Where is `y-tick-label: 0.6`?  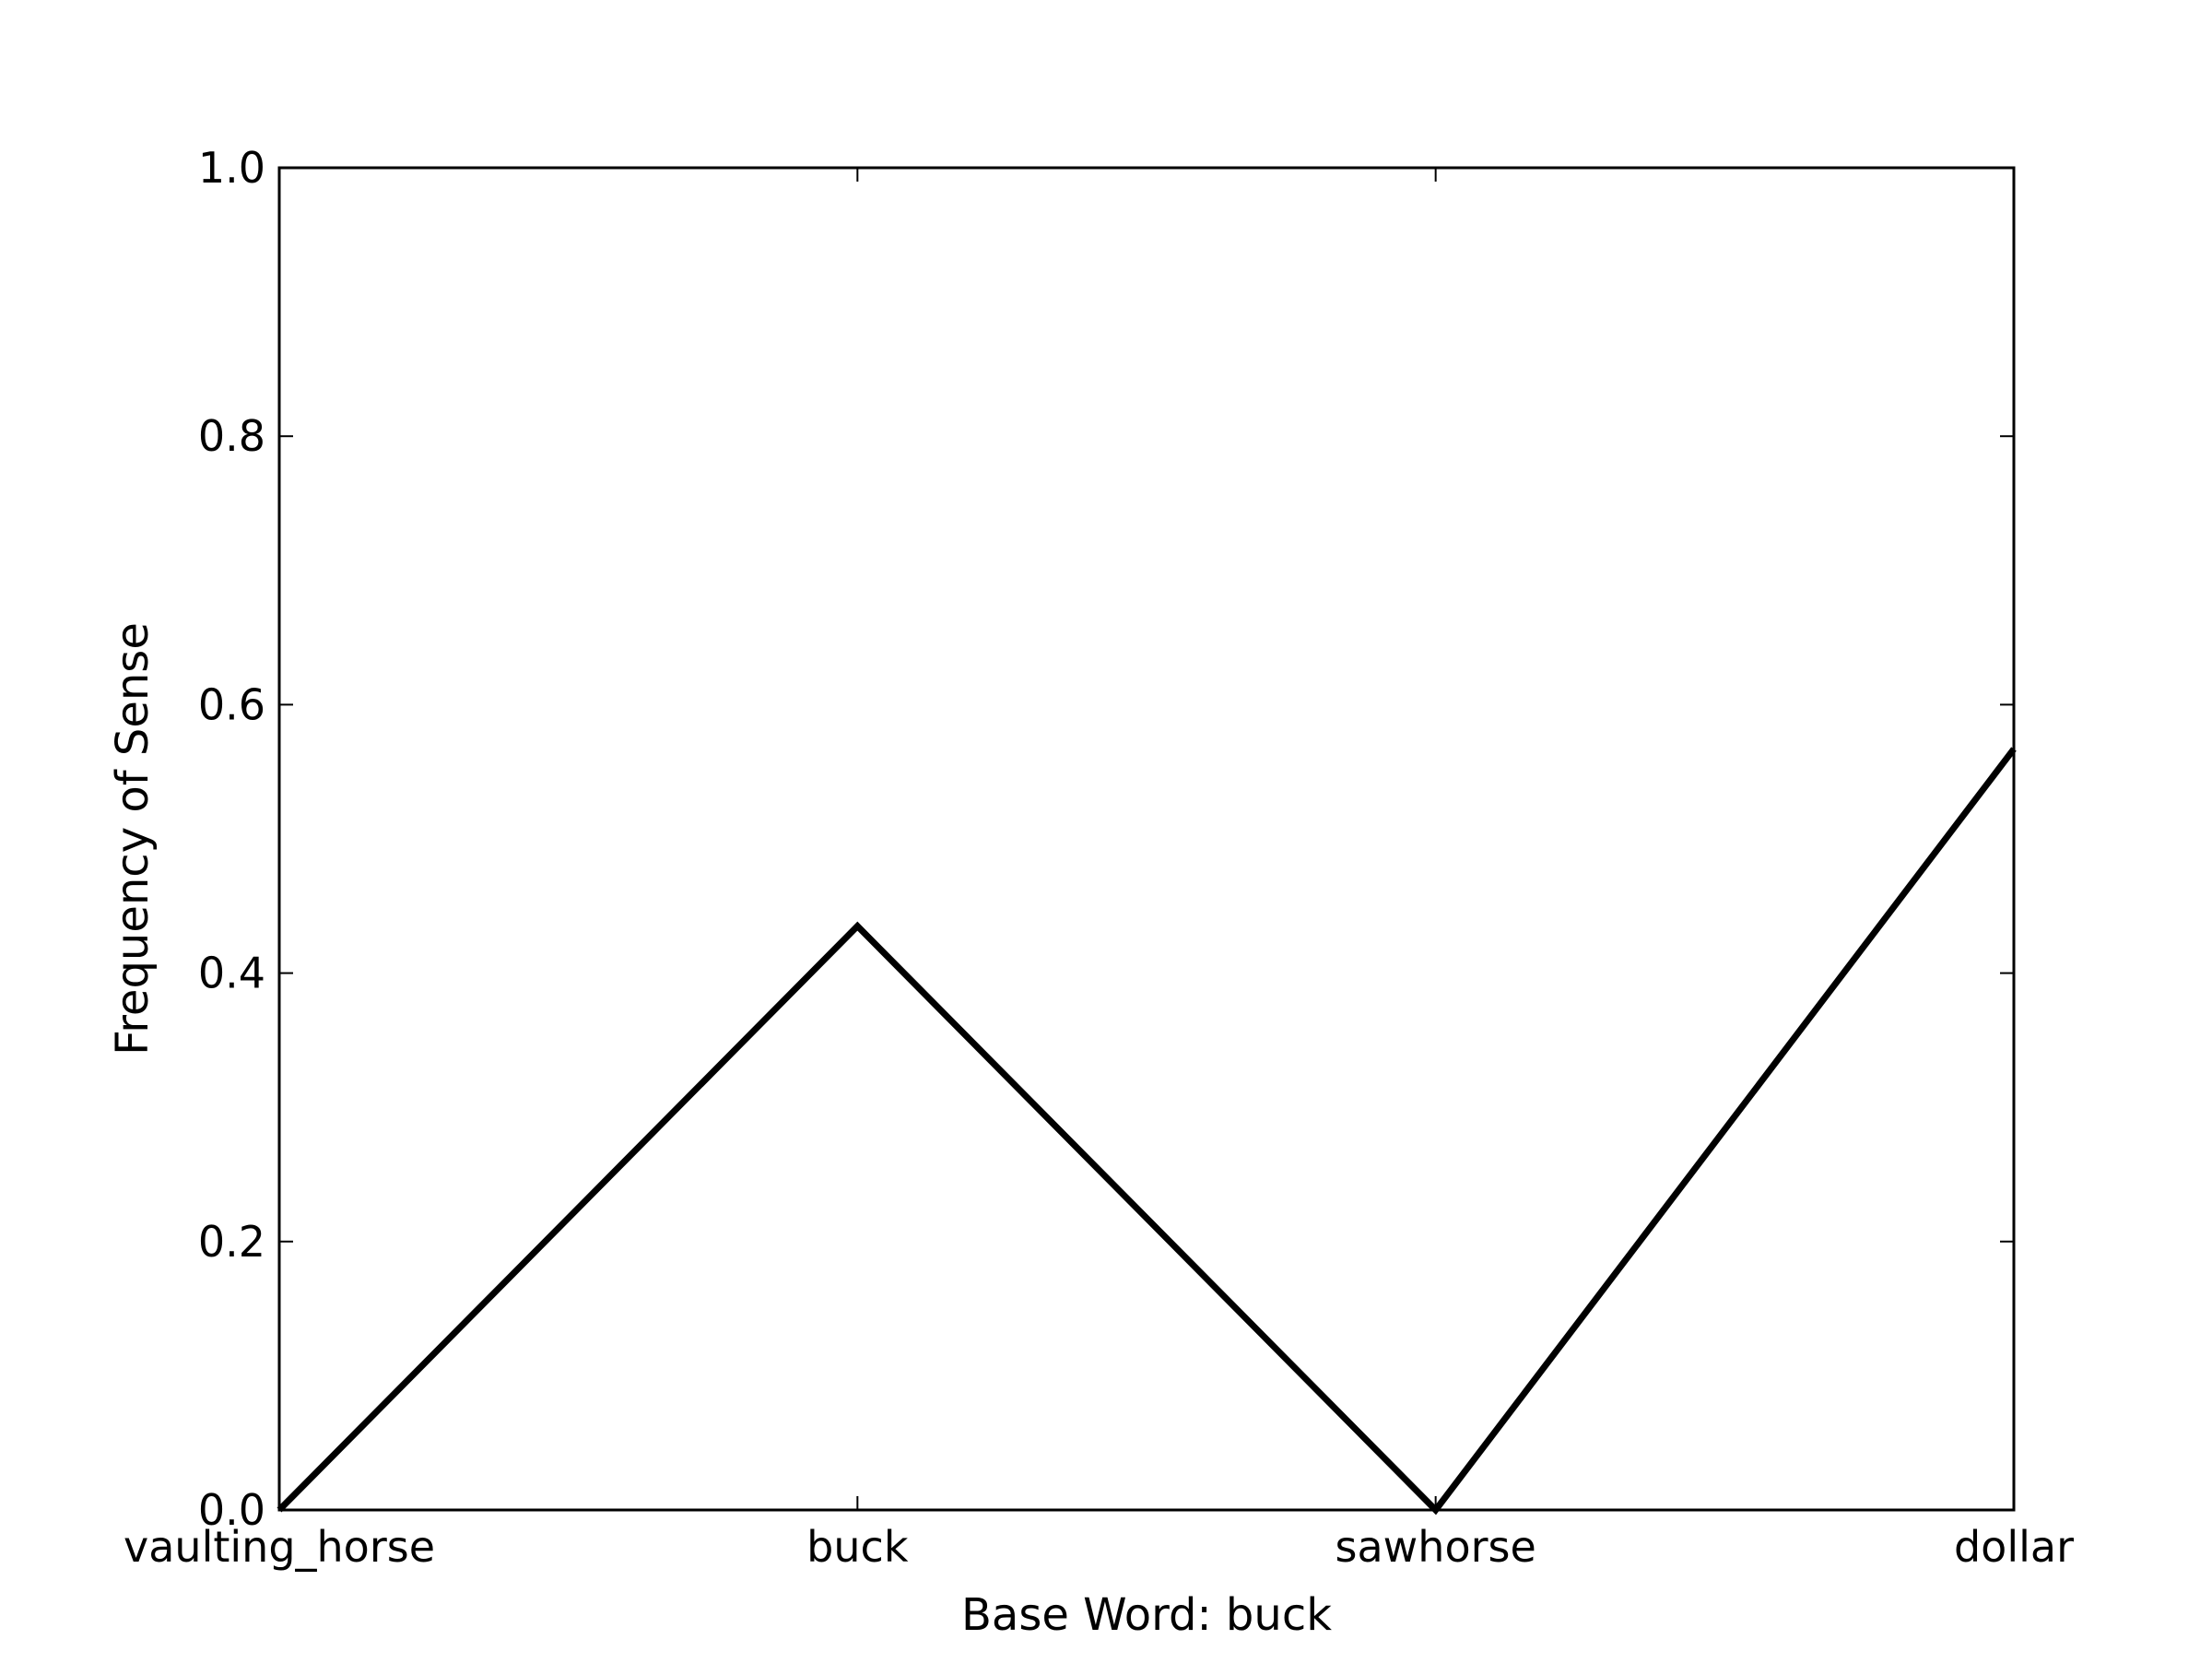
y-tick-label: 0.6 is located at coordinates (231, 704).